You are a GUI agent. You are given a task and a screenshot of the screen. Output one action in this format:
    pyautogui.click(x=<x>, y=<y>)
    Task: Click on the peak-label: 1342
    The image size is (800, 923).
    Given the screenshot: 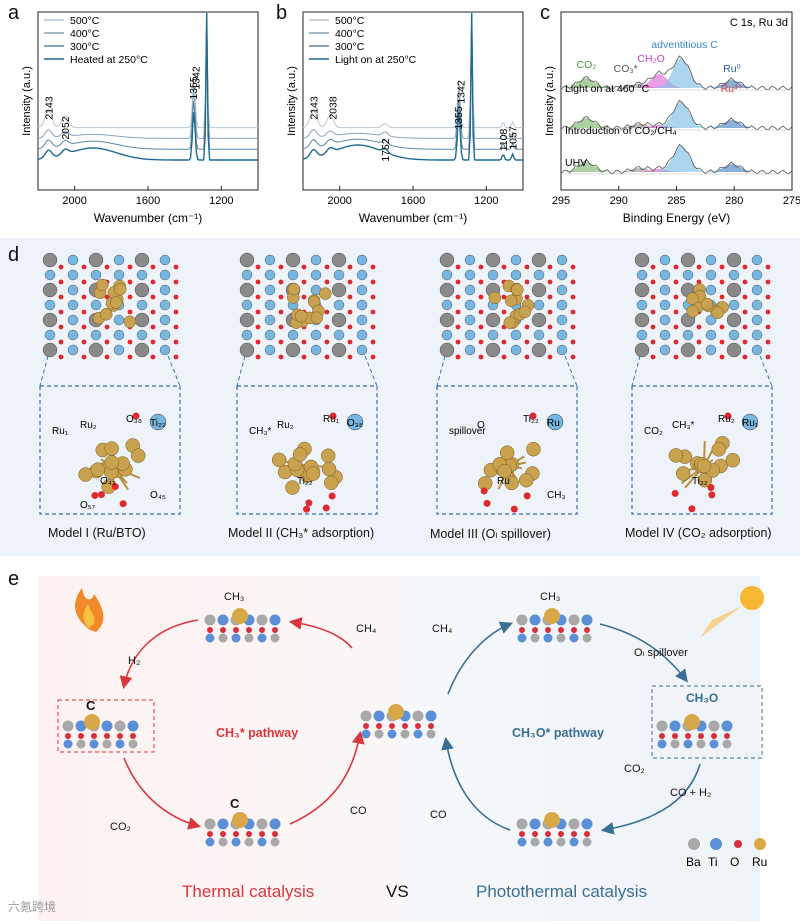 What is the action you would take?
    pyautogui.click(x=196, y=78)
    